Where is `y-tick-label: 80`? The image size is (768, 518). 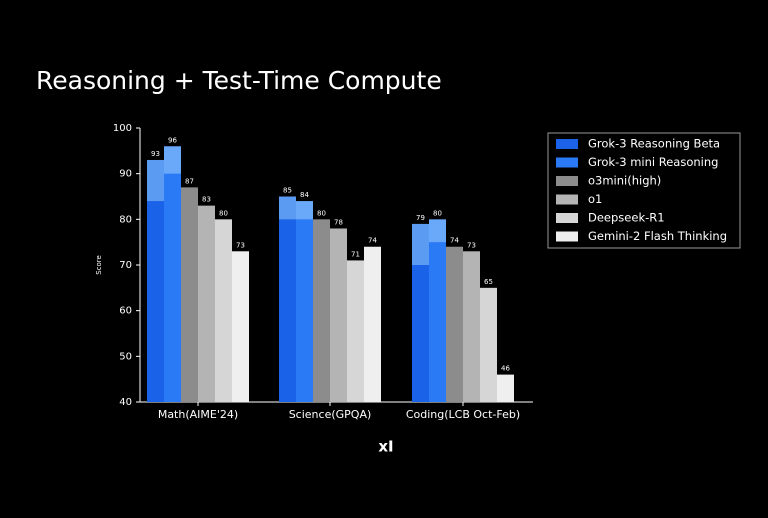 y-tick-label: 80 is located at coordinates (125, 219).